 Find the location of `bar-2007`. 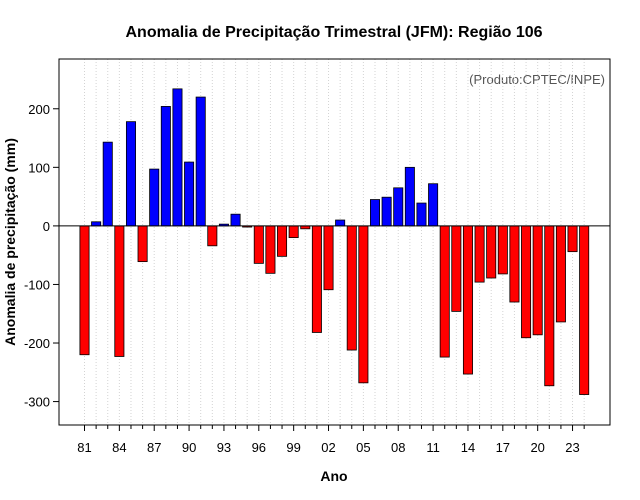

bar-2007 is located at coordinates (386, 211).